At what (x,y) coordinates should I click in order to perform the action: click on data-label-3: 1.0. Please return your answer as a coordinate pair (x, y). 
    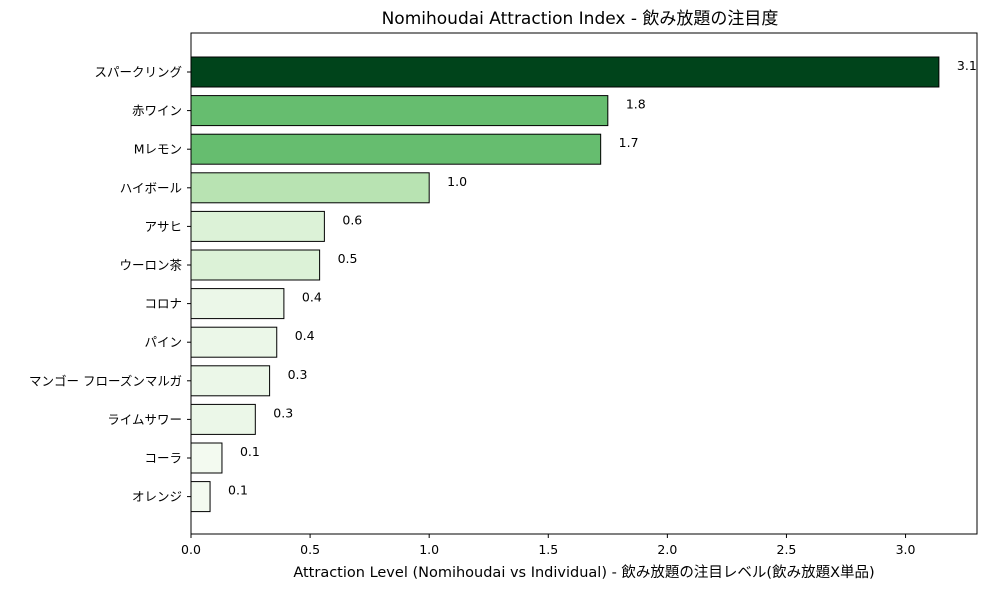
    Looking at the image, I should click on (457, 181).